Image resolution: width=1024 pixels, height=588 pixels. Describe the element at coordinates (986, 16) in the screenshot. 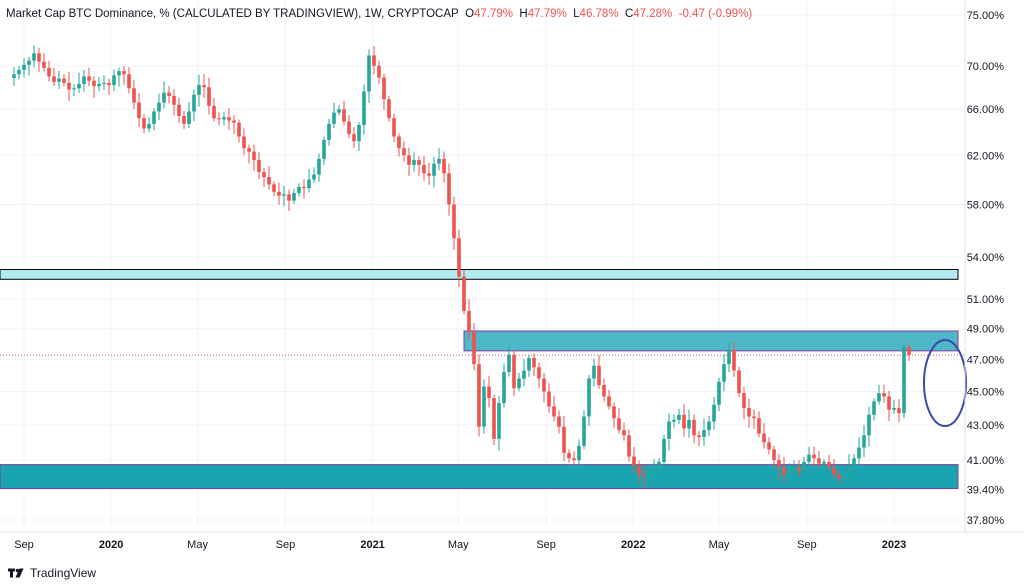

I see `y-tick-label: 75.00%` at that location.